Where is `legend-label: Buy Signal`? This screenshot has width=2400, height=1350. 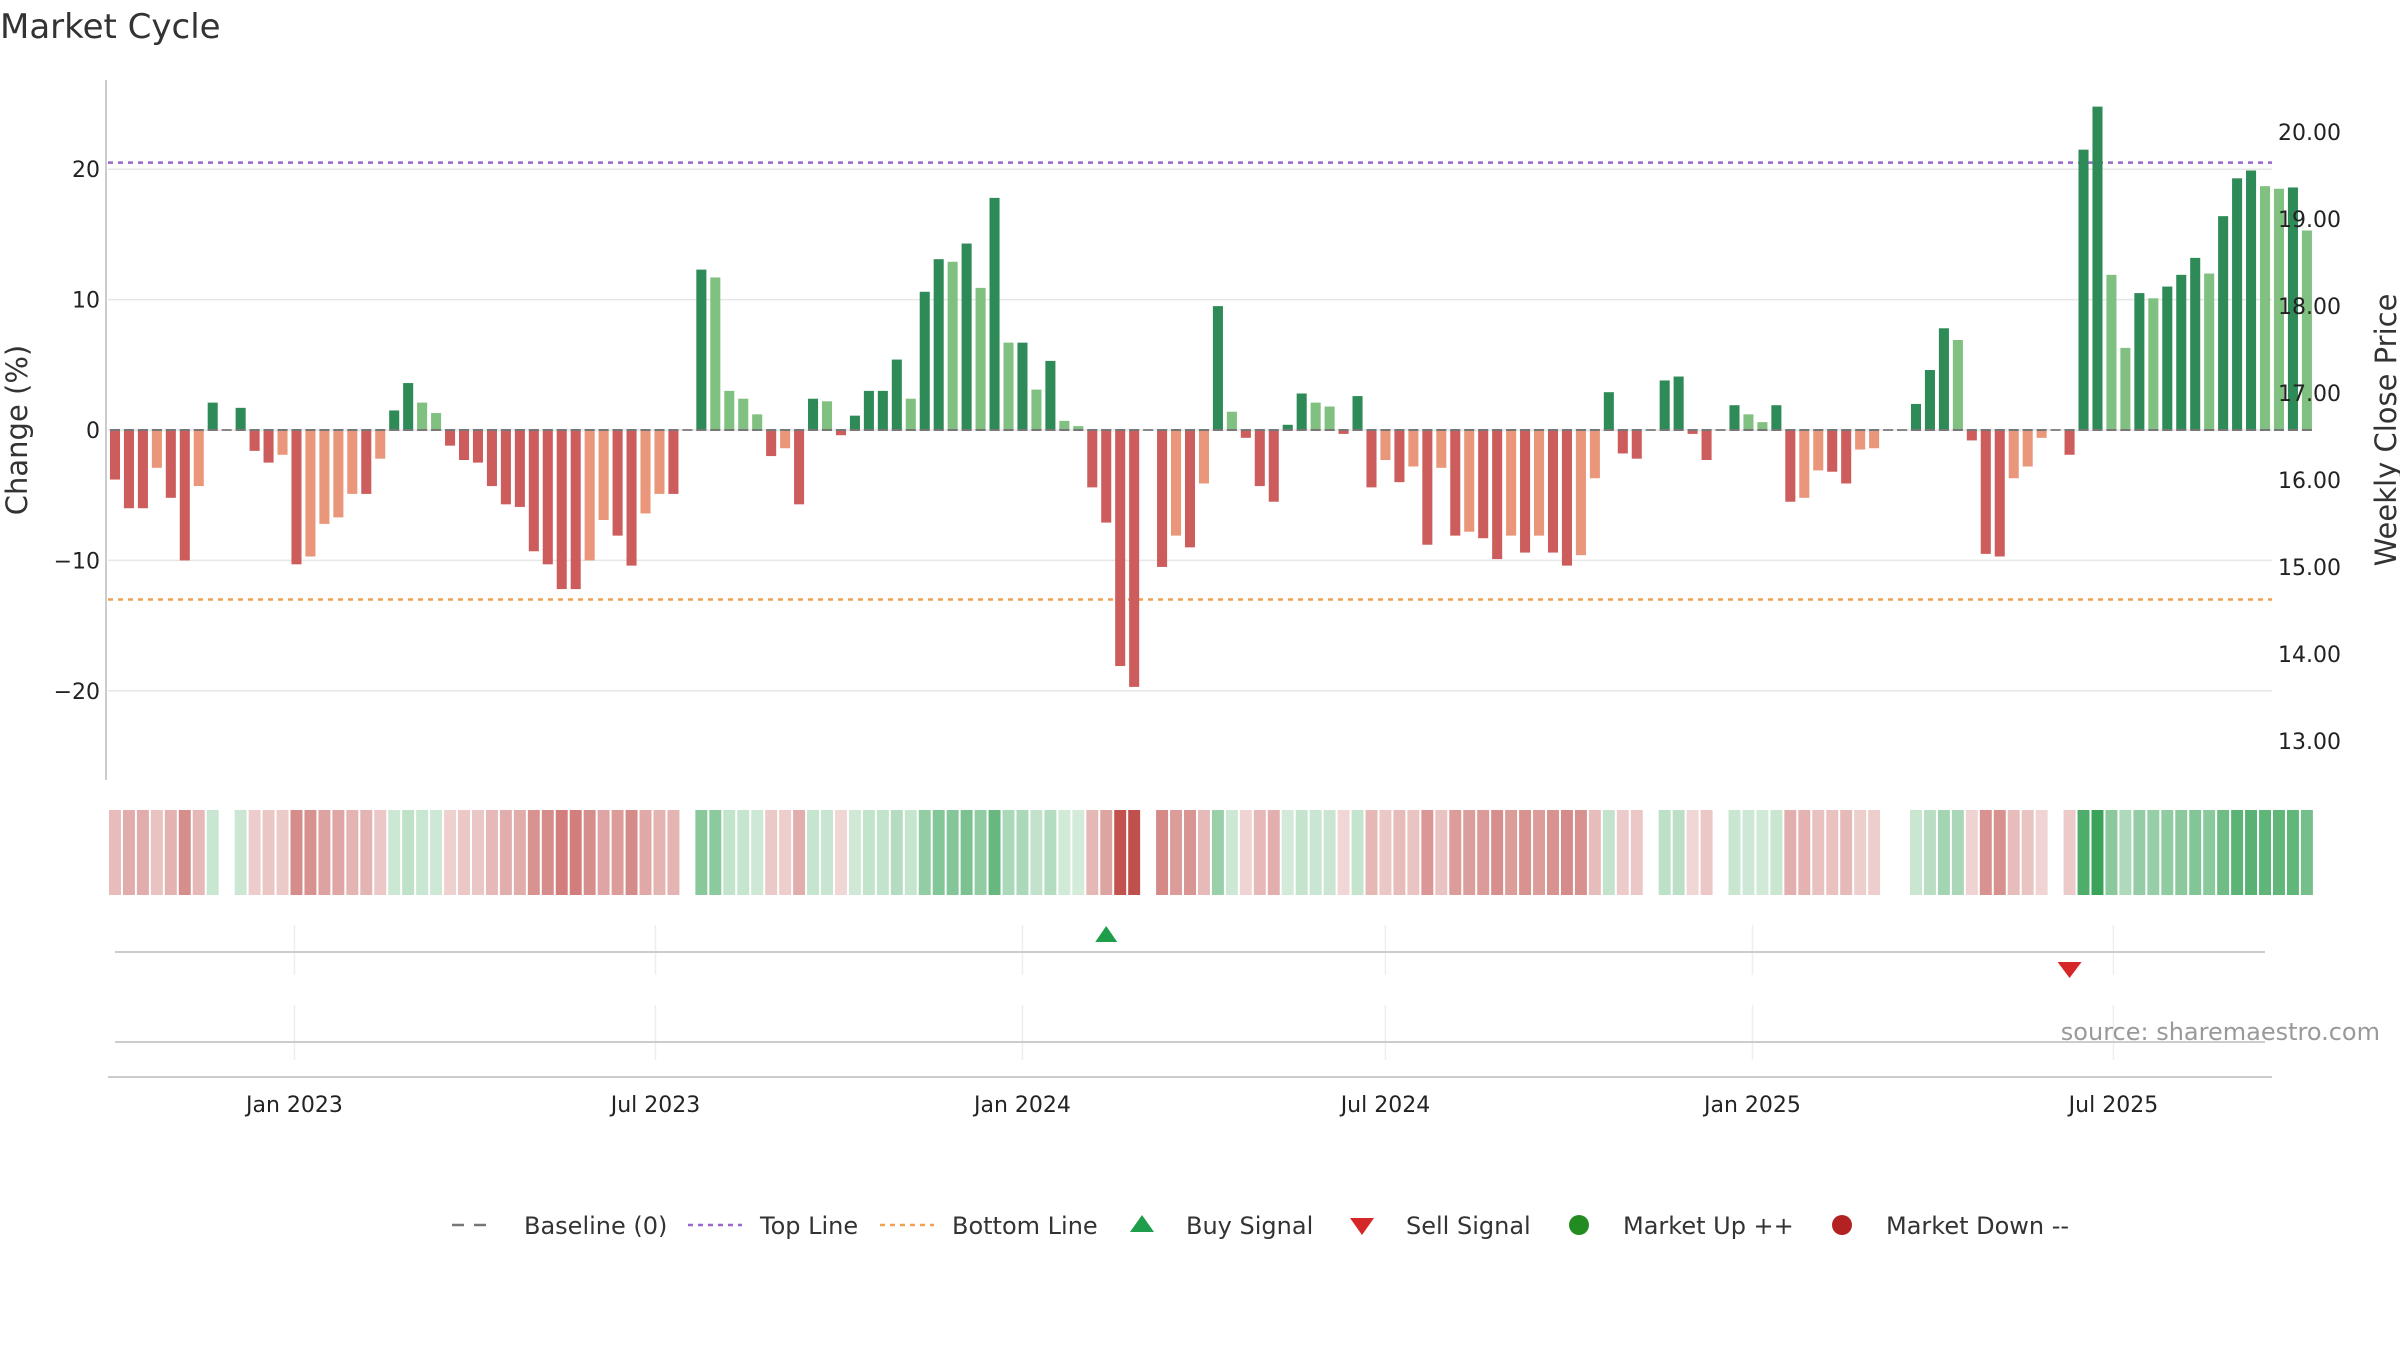 legend-label: Buy Signal is located at coordinates (1249, 1226).